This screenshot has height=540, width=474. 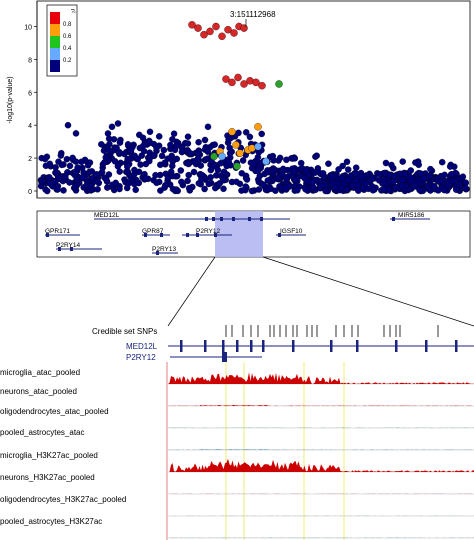 What do you see at coordinates (30, 60) in the screenshot?
I see `y-tick-label: 8` at bounding box center [30, 60].